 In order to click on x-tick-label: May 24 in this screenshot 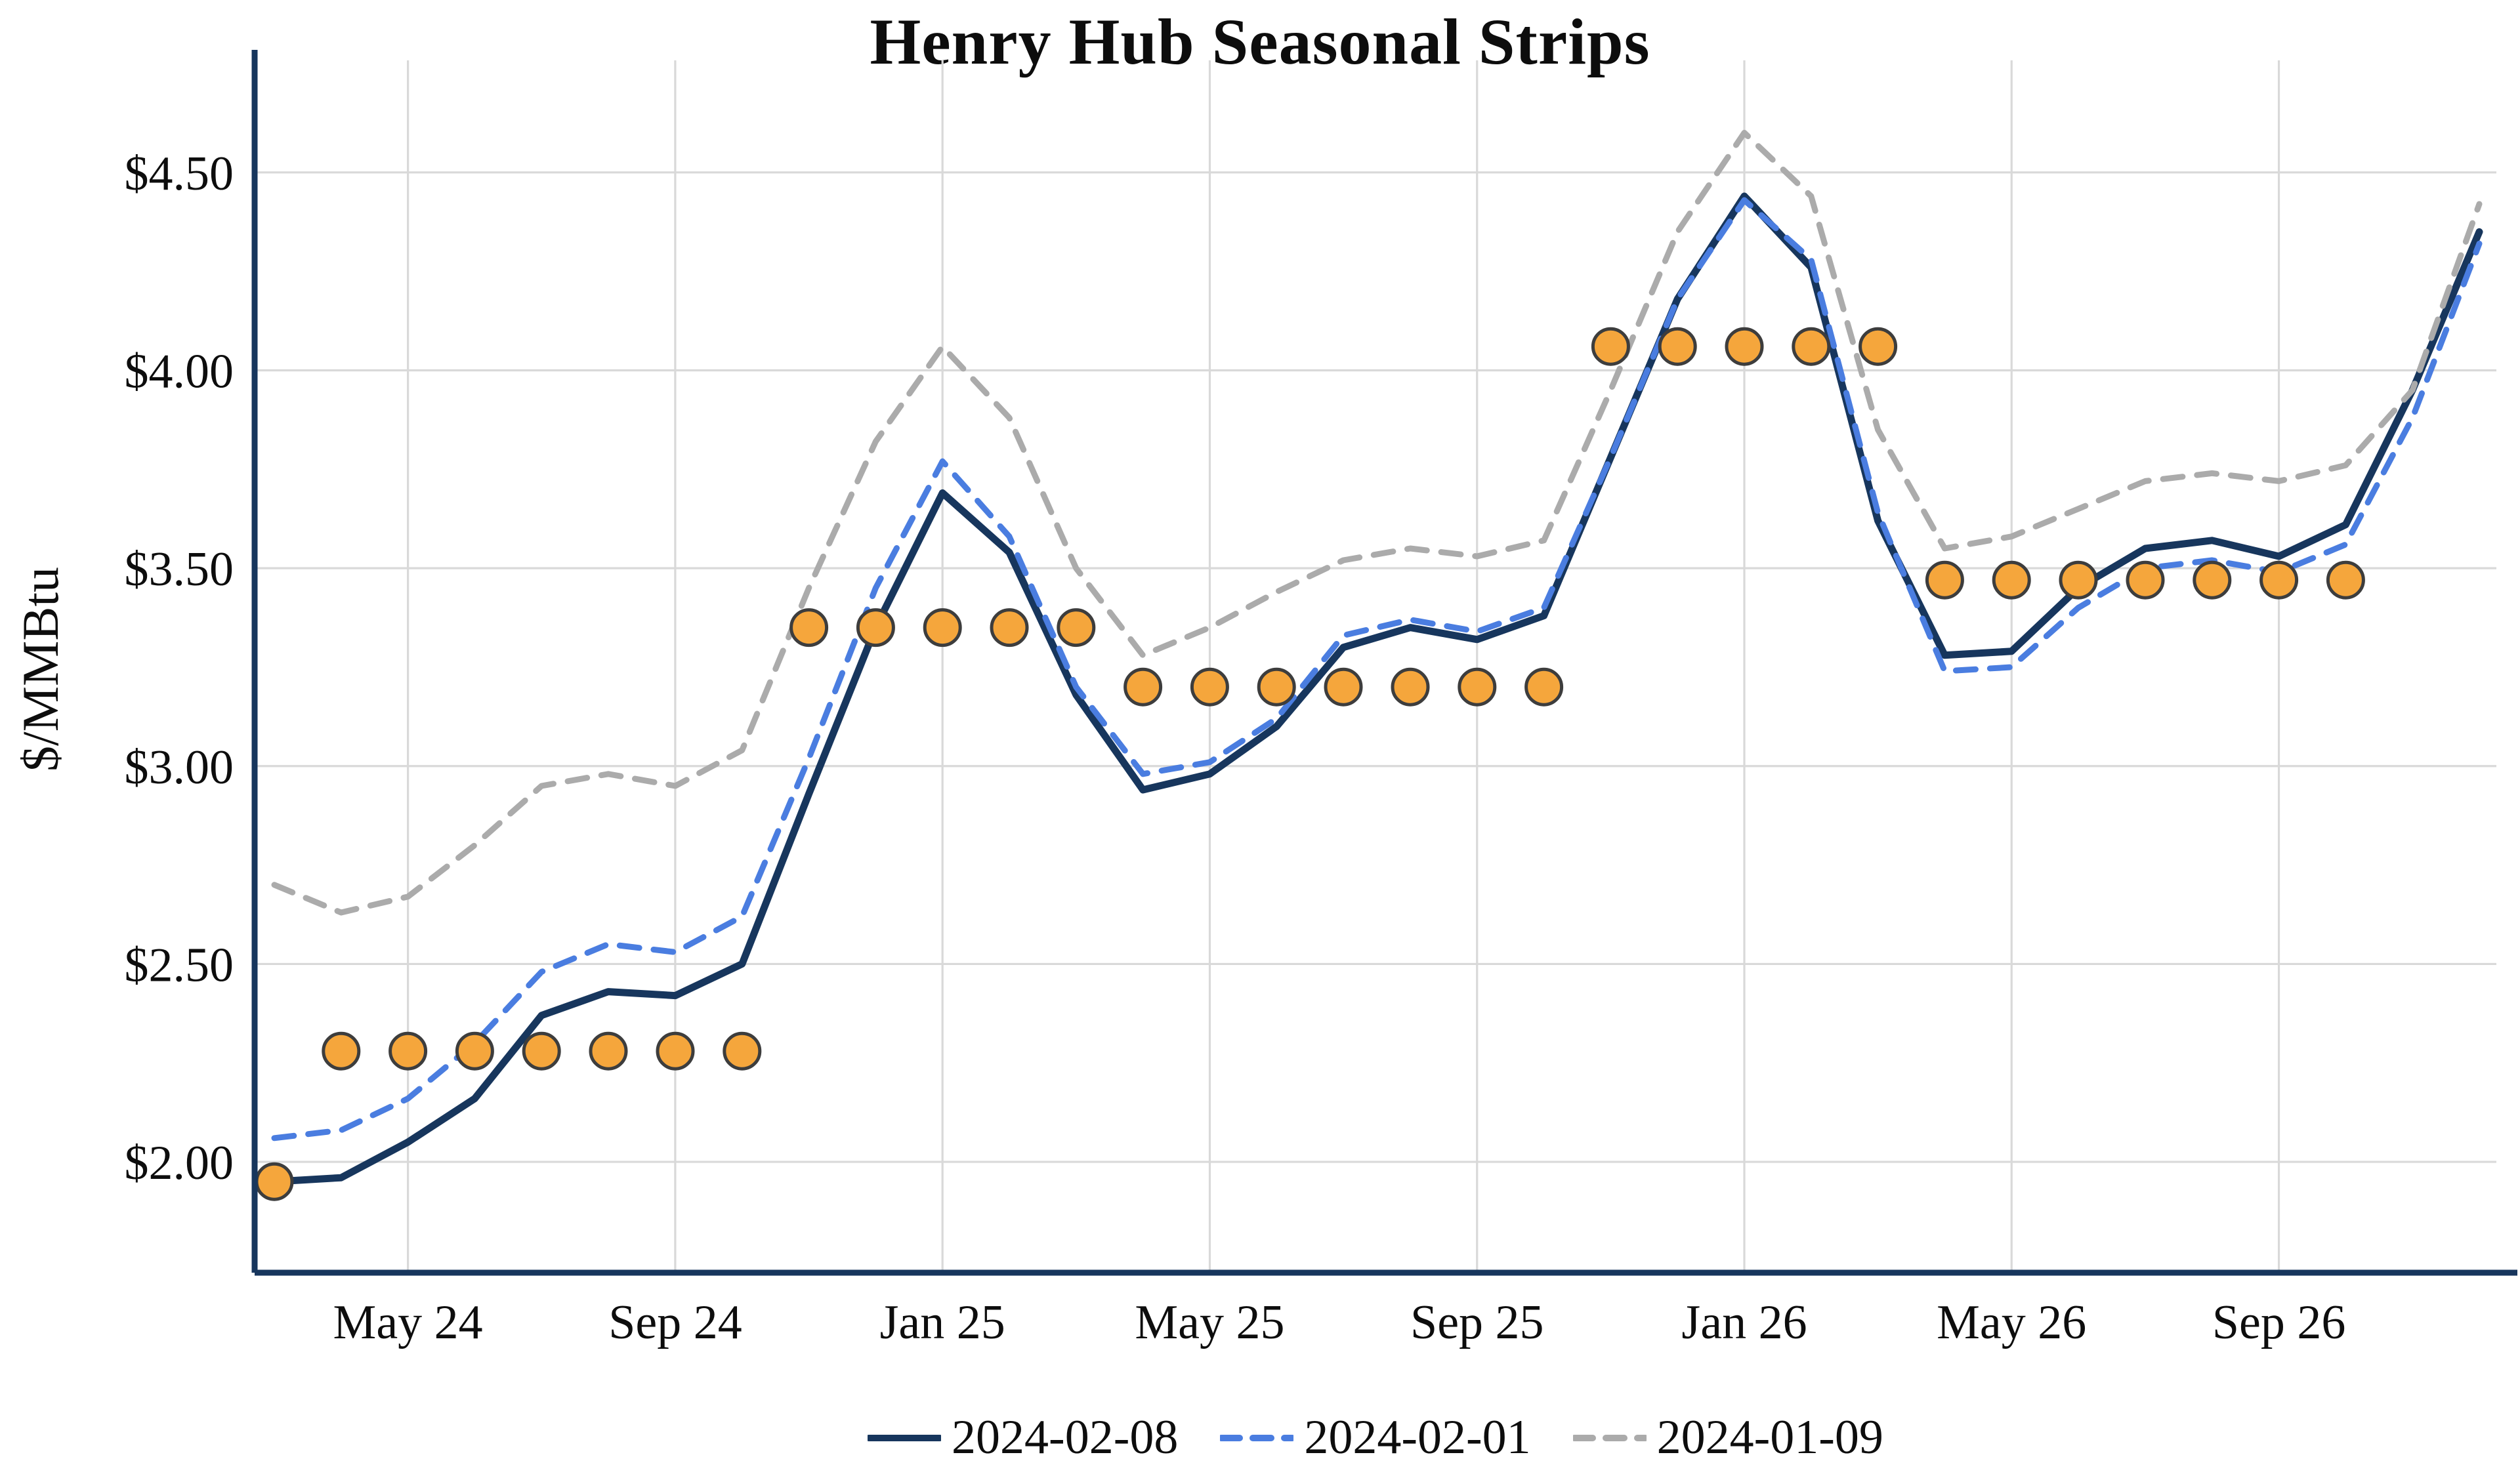, I will do `click(408, 1322)`.